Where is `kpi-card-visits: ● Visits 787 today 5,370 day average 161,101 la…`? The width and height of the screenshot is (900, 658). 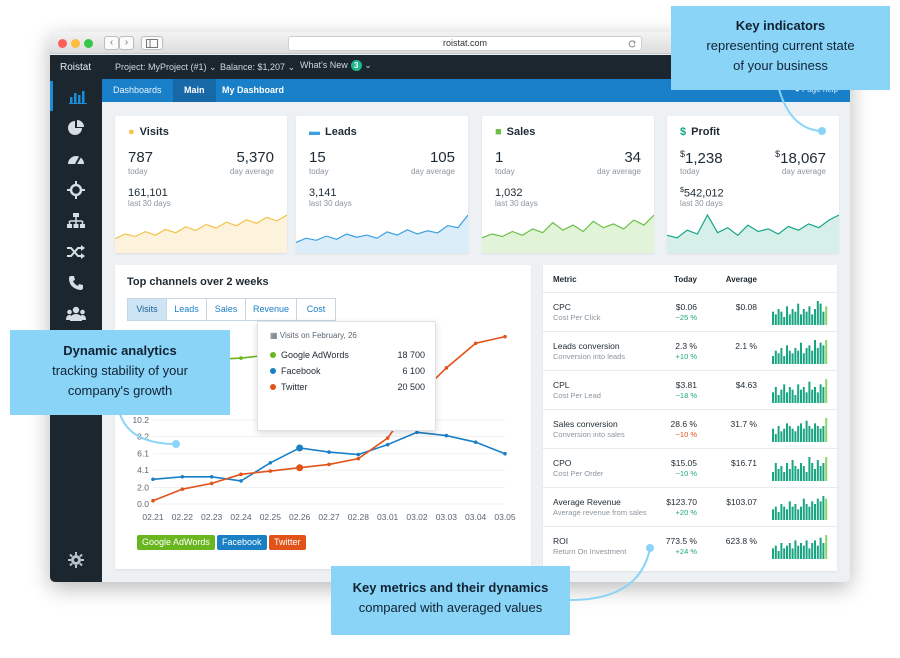
kpi-card-visits: ● Visits 787 today 5,370 day average 161,101 la… is located at coordinates (201, 184).